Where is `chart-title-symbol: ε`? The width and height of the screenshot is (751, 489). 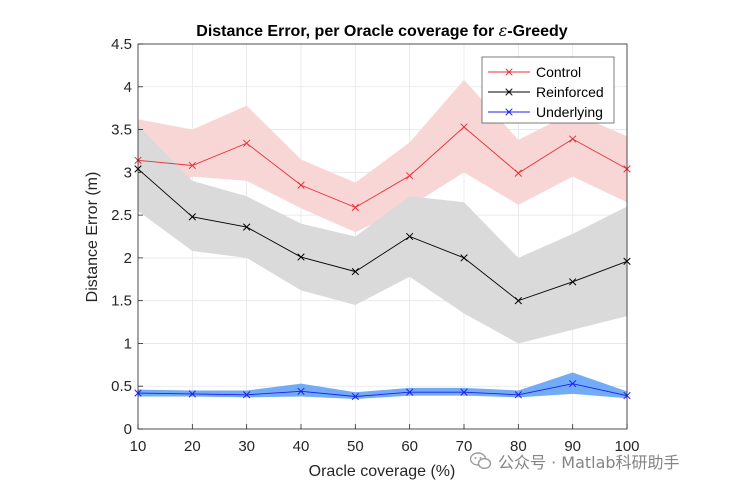
chart-title-symbol: ε is located at coordinates (503, 30).